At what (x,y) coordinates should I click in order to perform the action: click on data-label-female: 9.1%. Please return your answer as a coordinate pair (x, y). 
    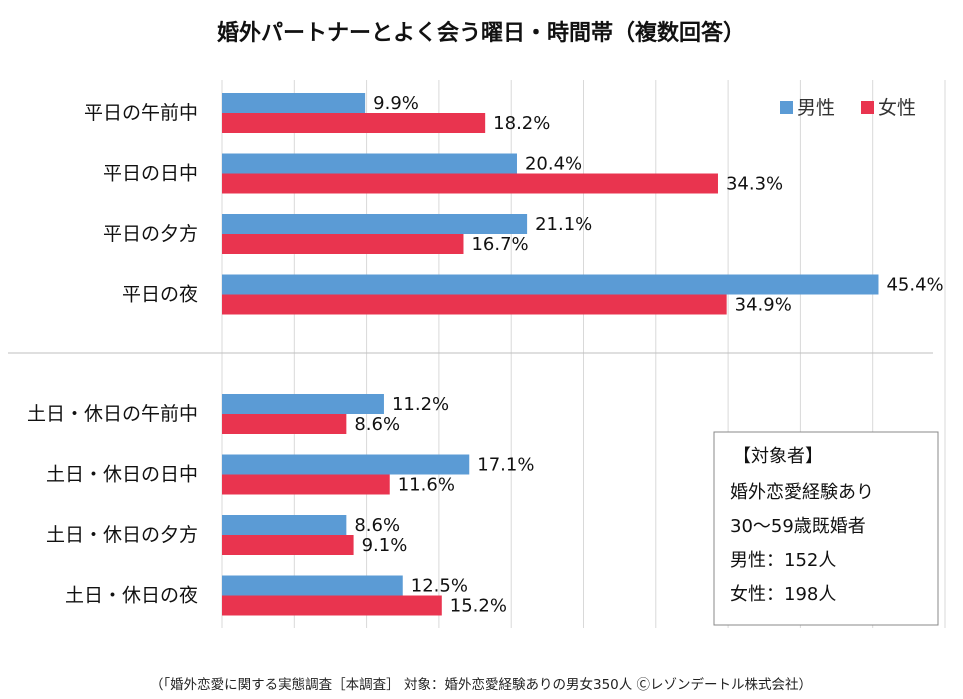
    Looking at the image, I should click on (385, 545).